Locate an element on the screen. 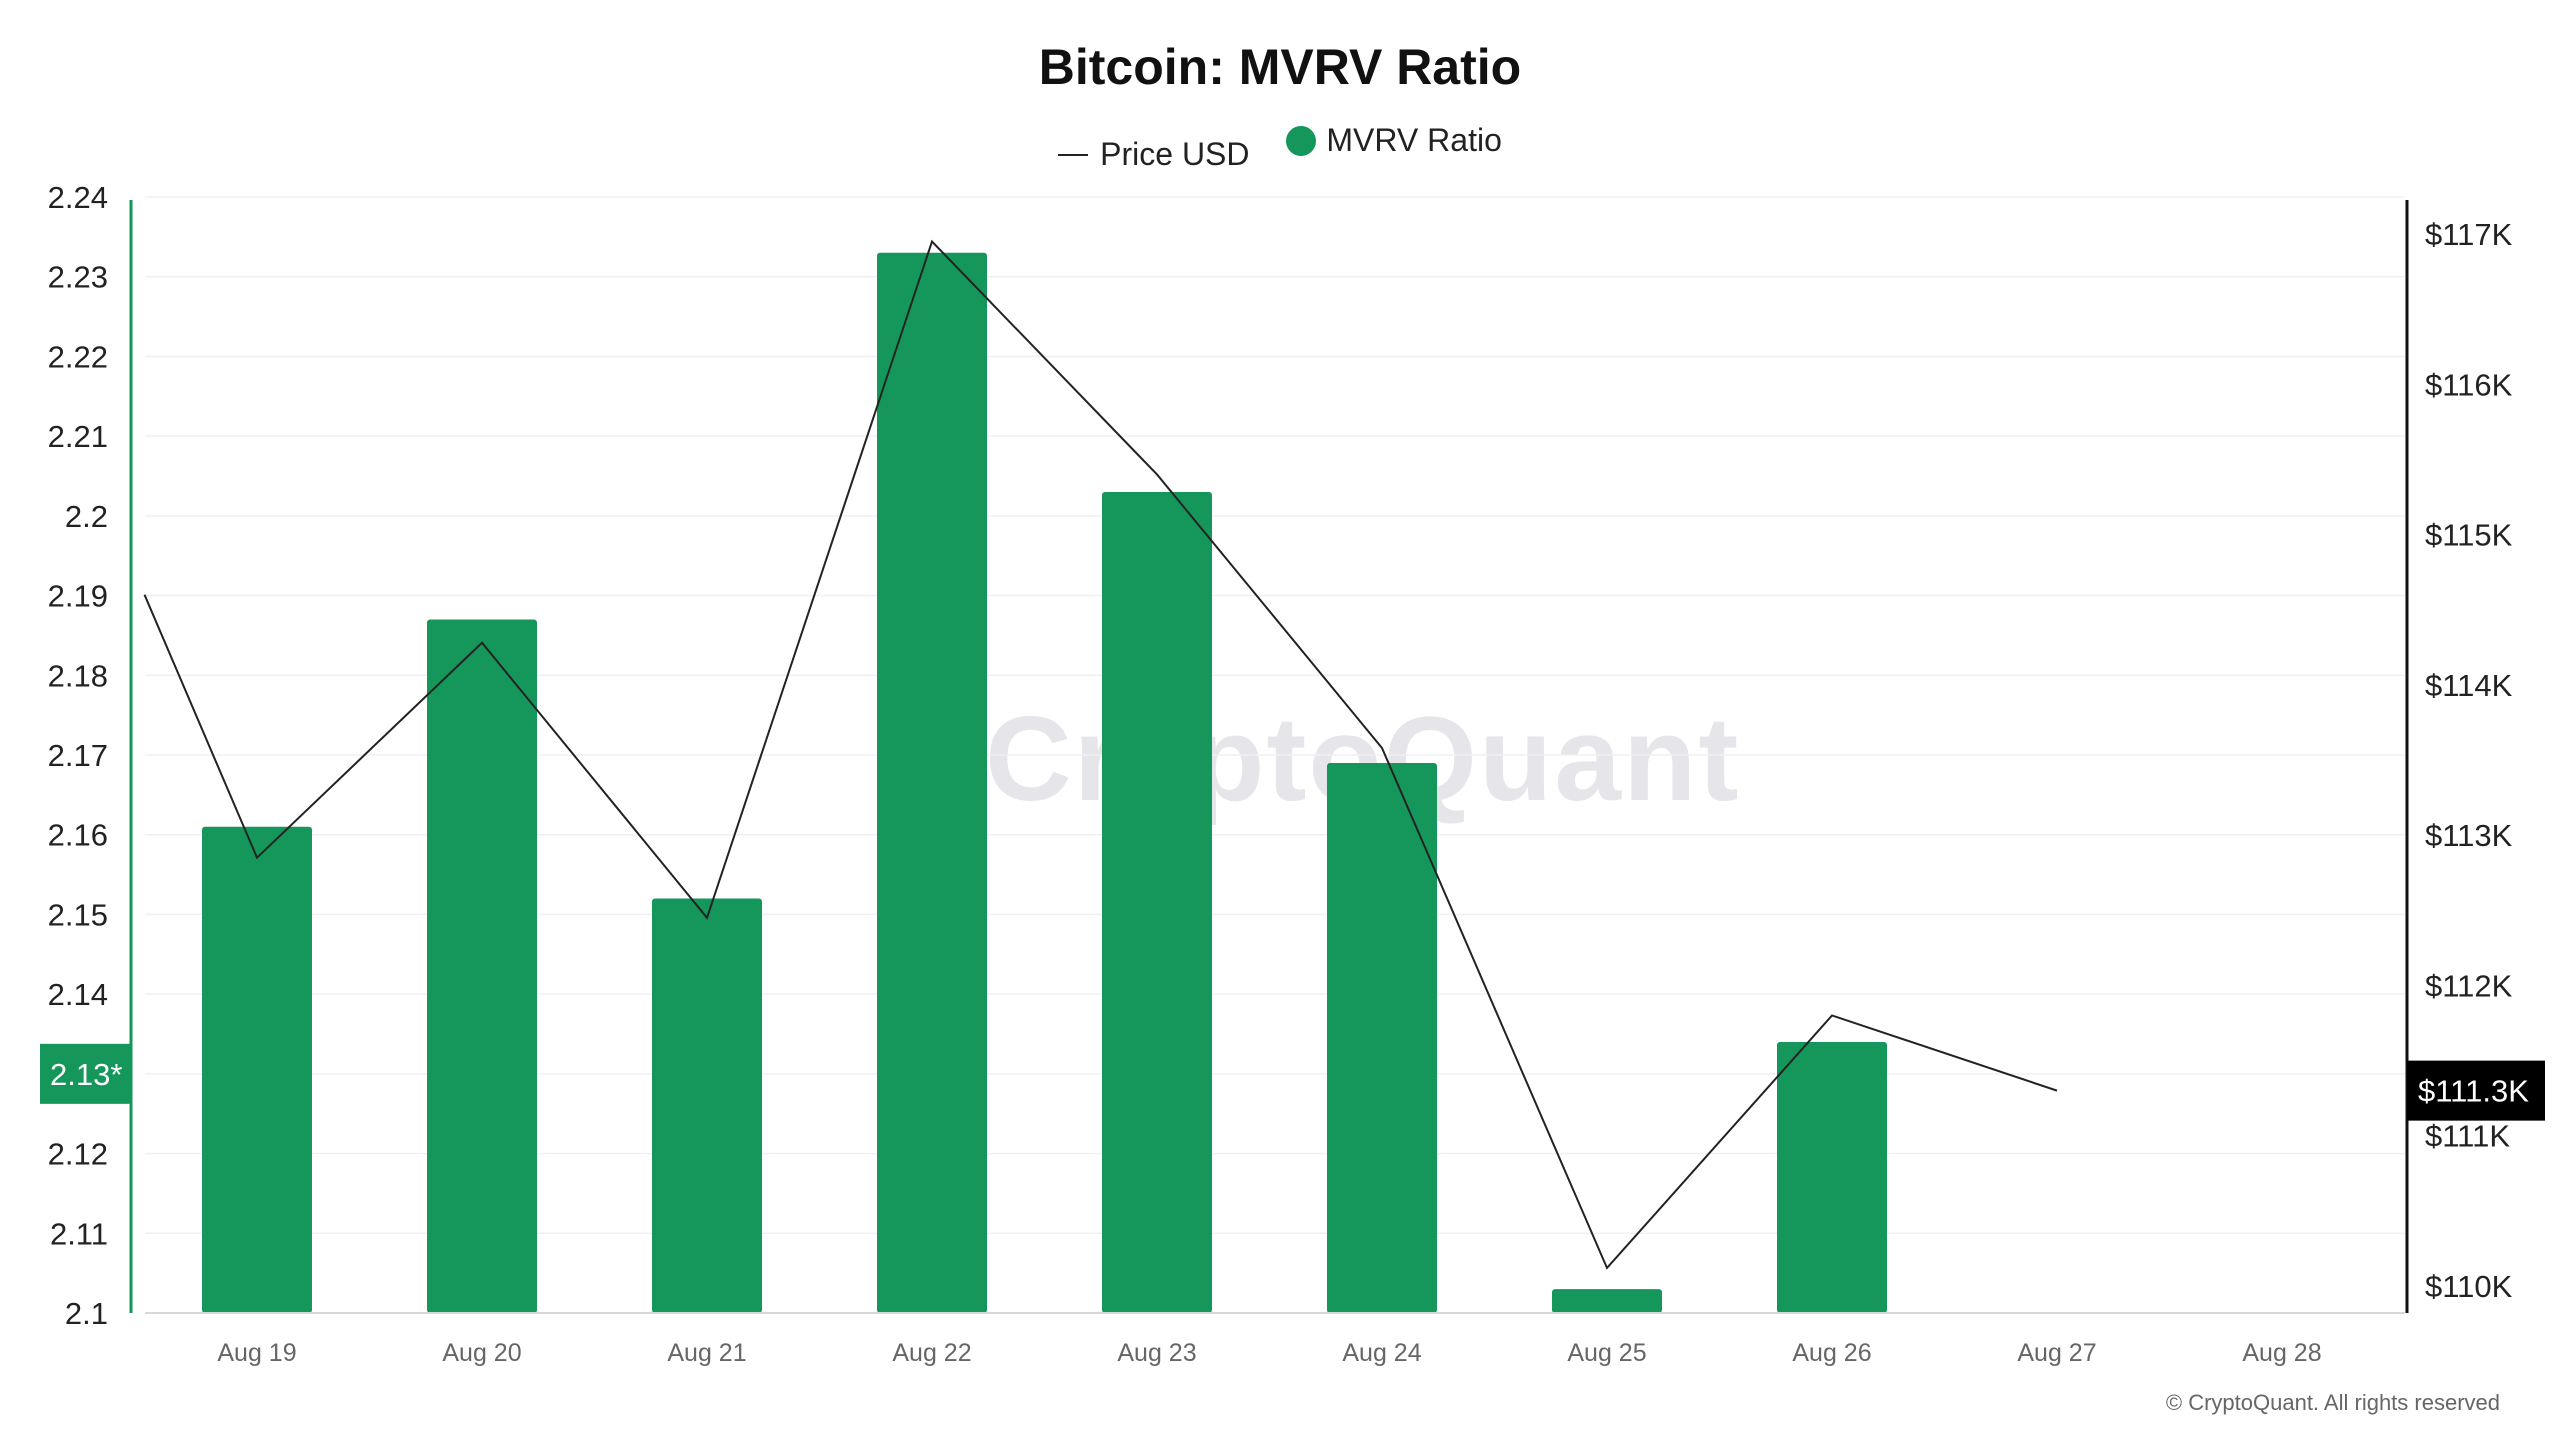 The height and width of the screenshot is (1440, 2560). x-tick-label: Aug 19 is located at coordinates (256, 1353).